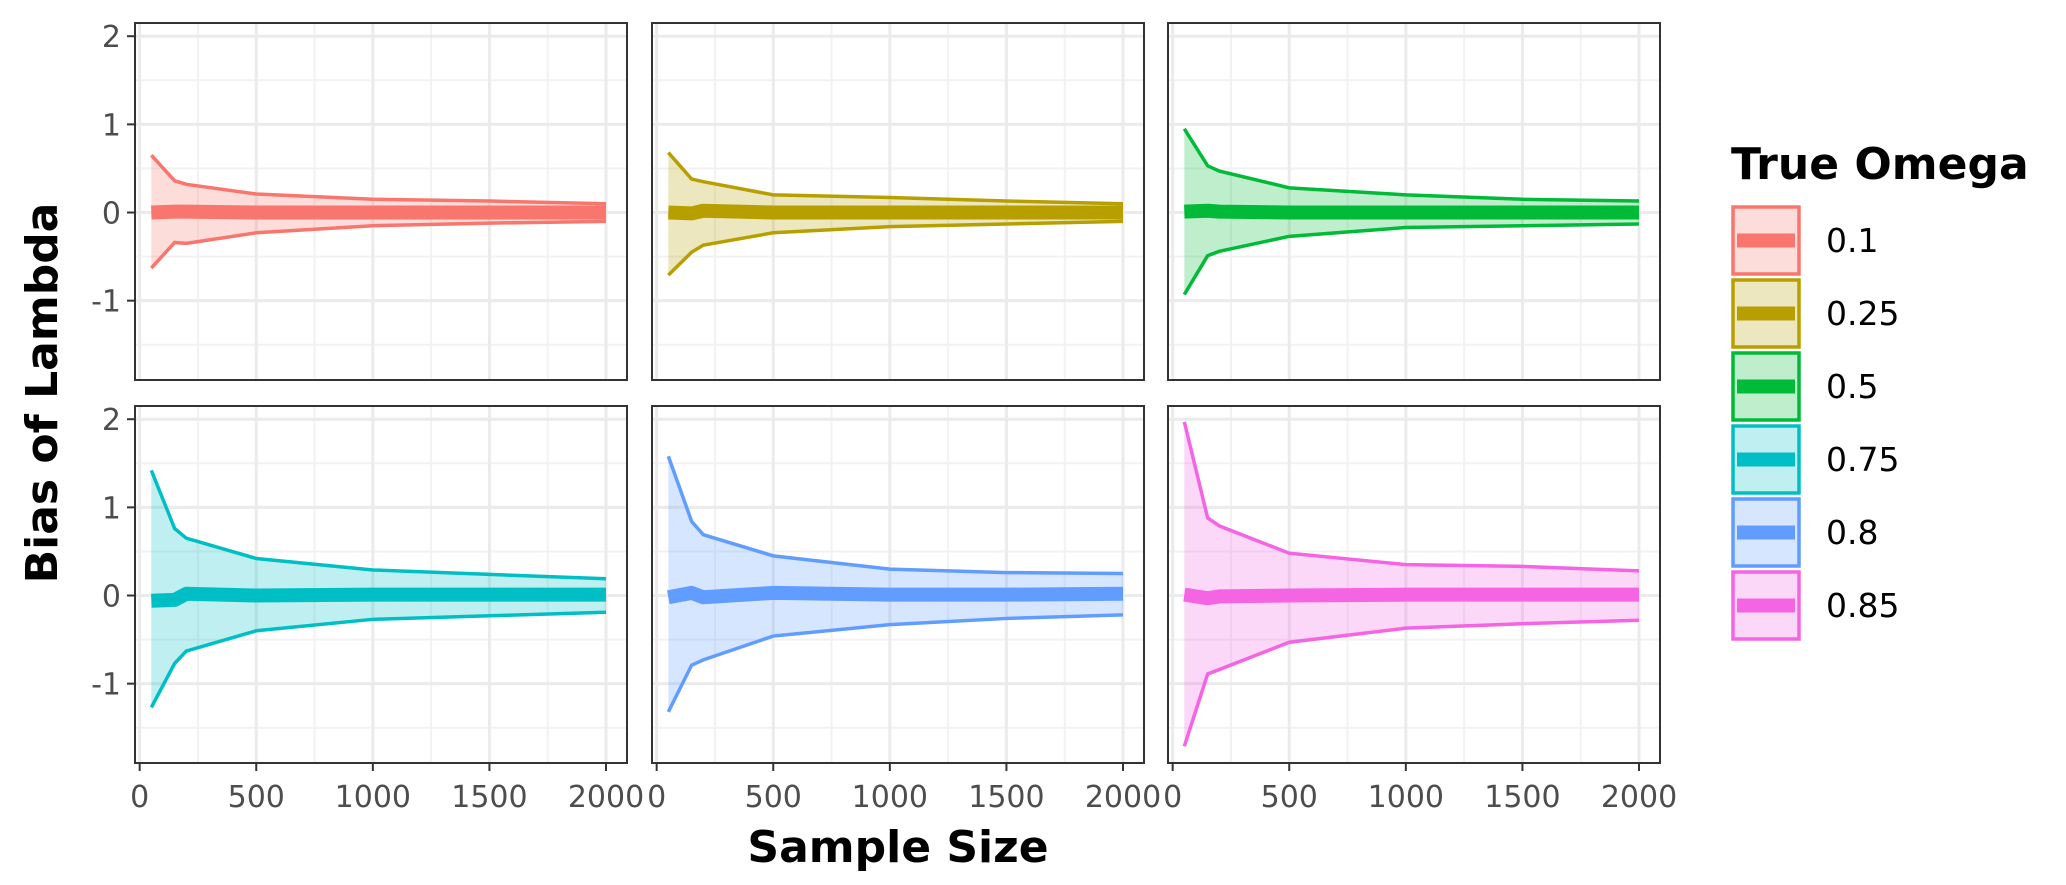 Image resolution: width=2066 pixels, height=885 pixels. What do you see at coordinates (378, 659) in the screenshot?
I see `lower-line-0.75` at bounding box center [378, 659].